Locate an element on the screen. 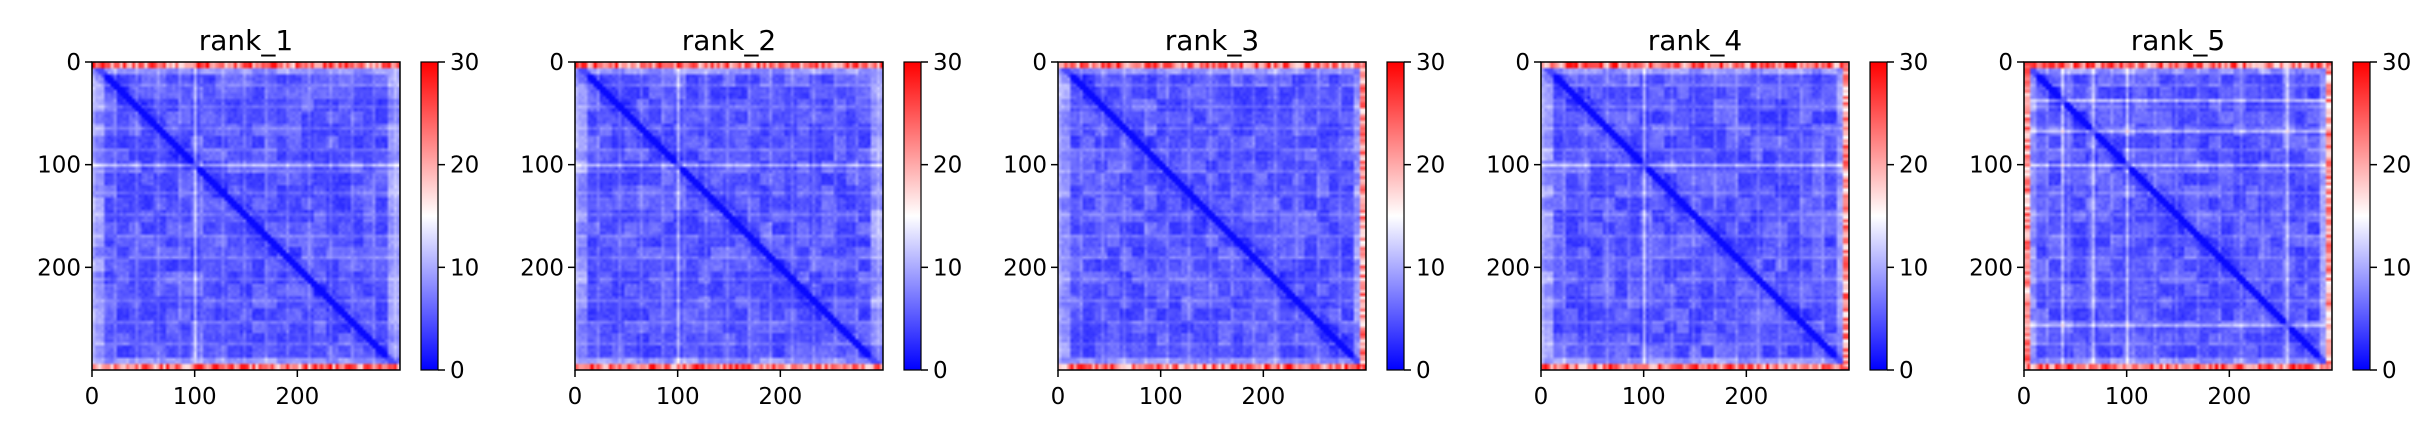  panel-title: rank_4 is located at coordinates (1695, 40).